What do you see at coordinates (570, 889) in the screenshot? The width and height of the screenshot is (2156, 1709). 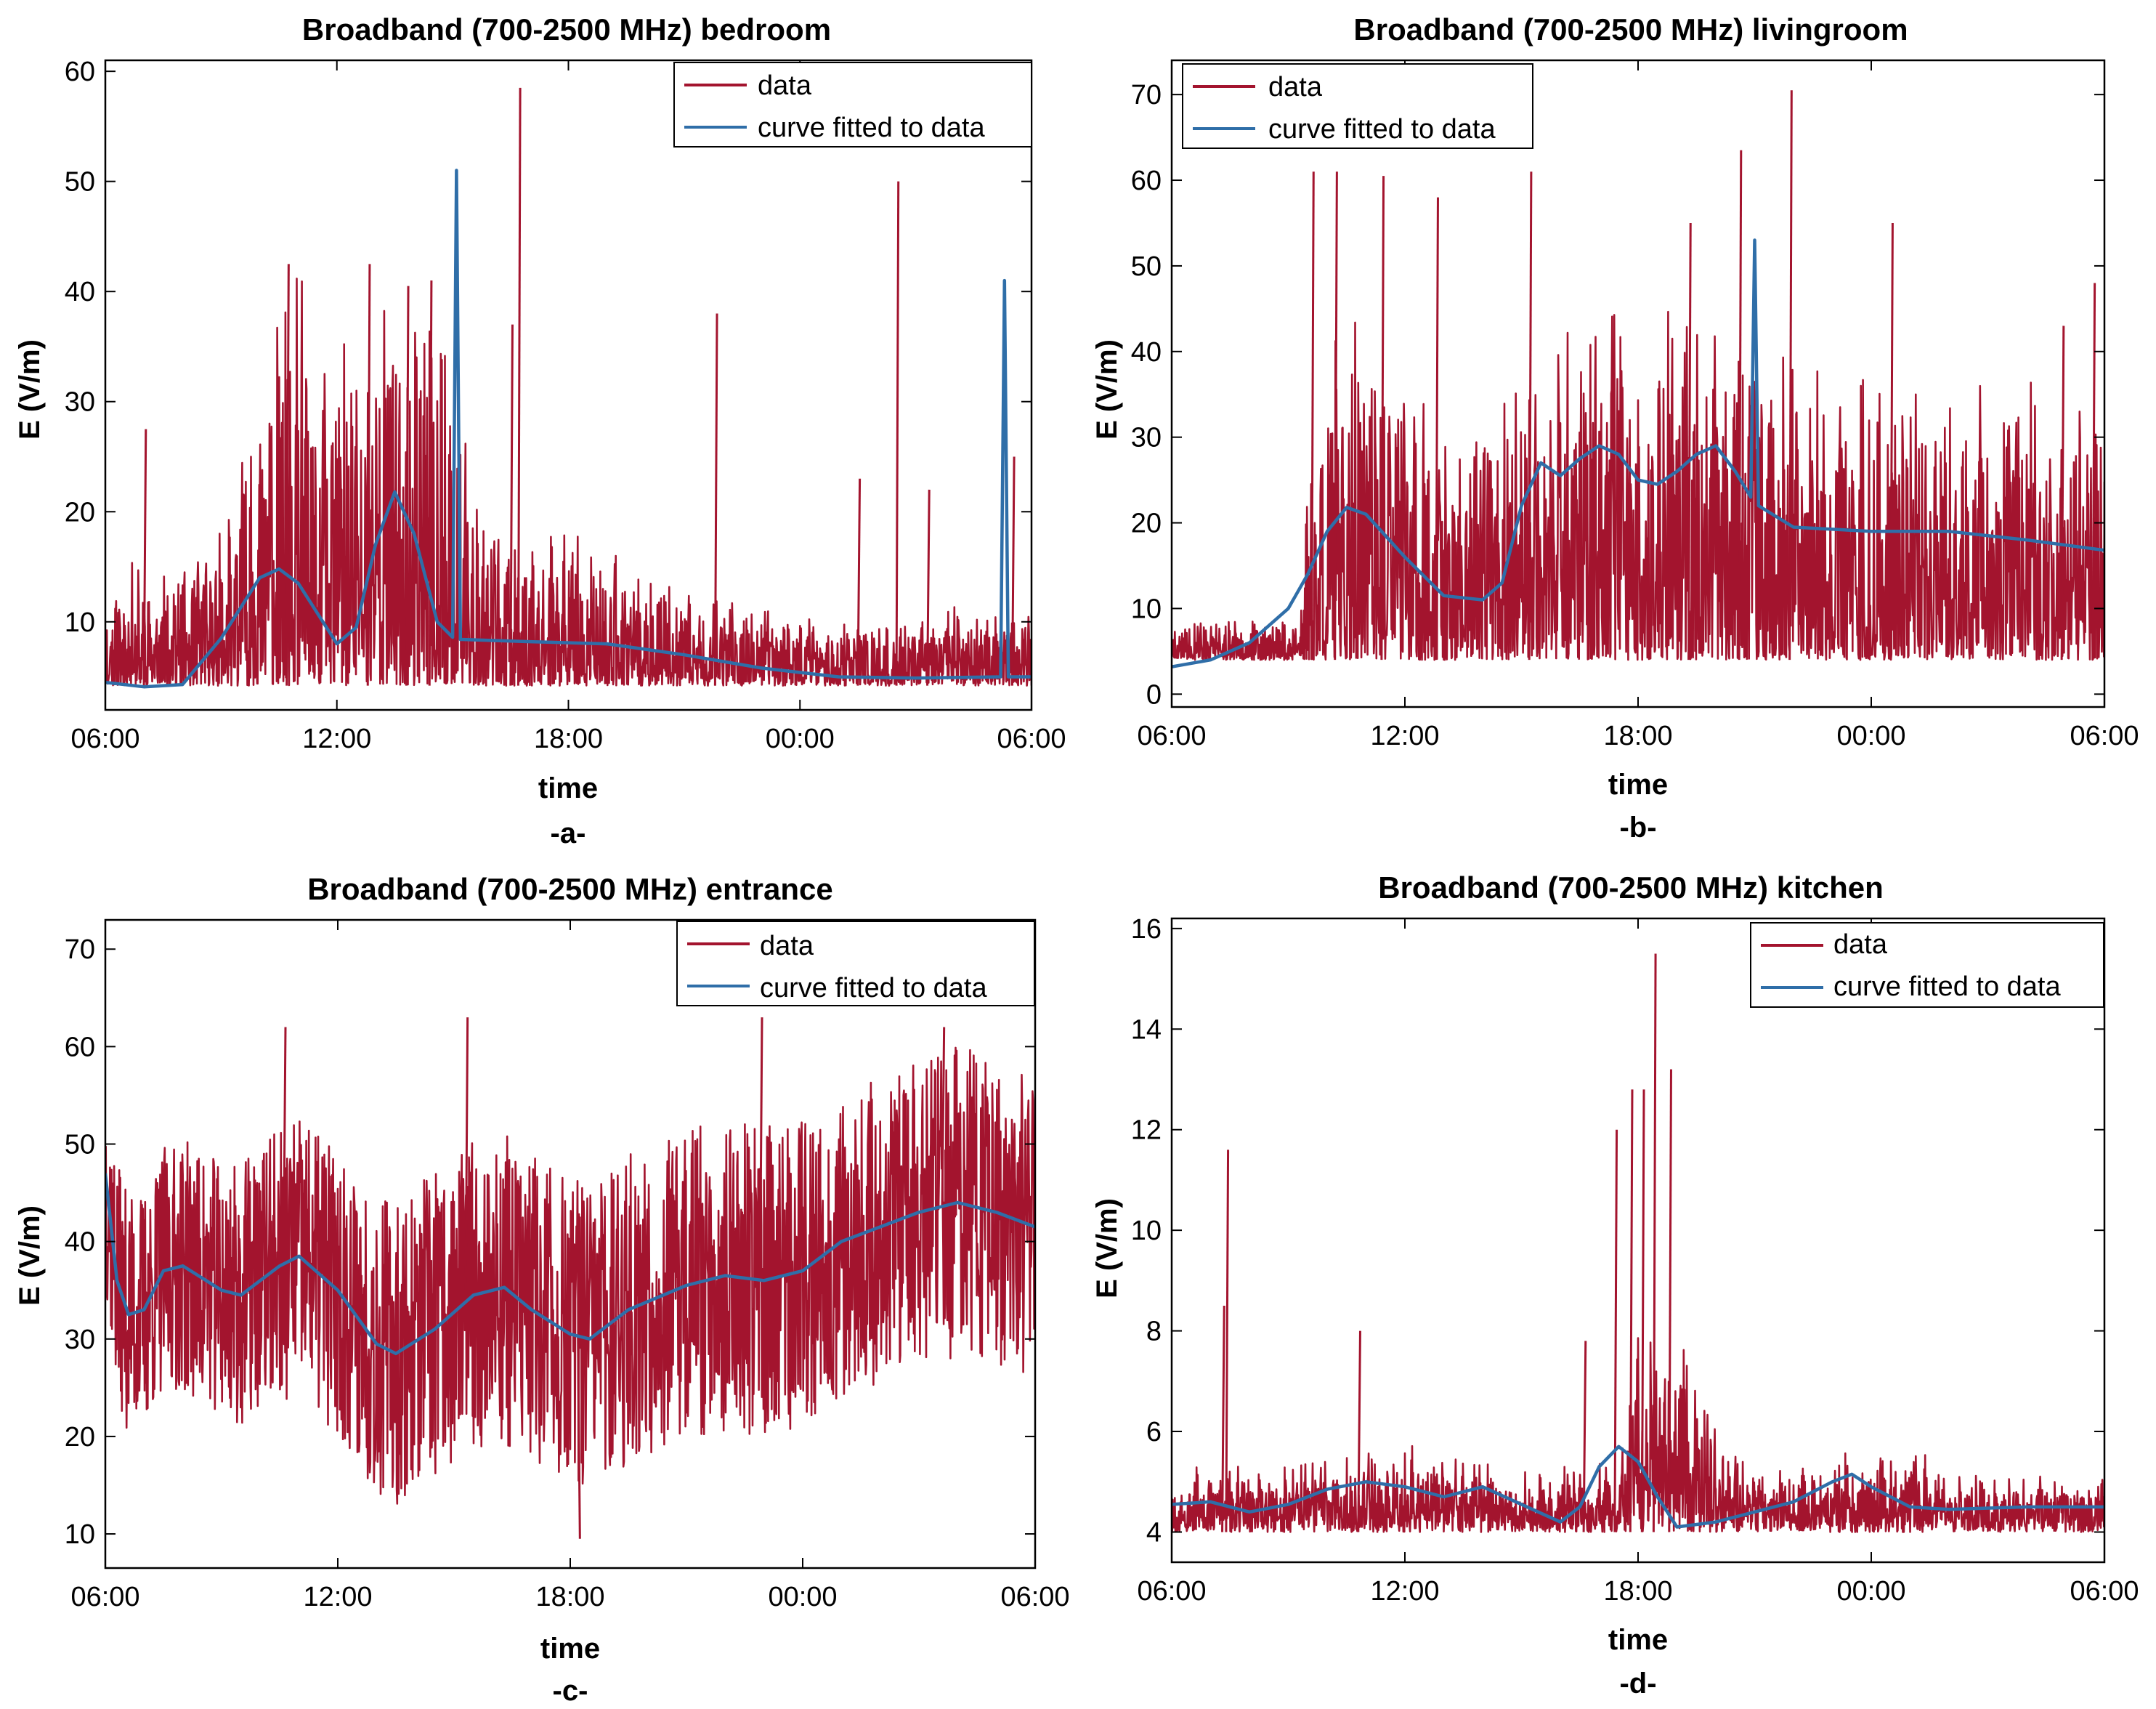 I see `chart-title: Broadband (700-2500 MHz) entrance` at bounding box center [570, 889].